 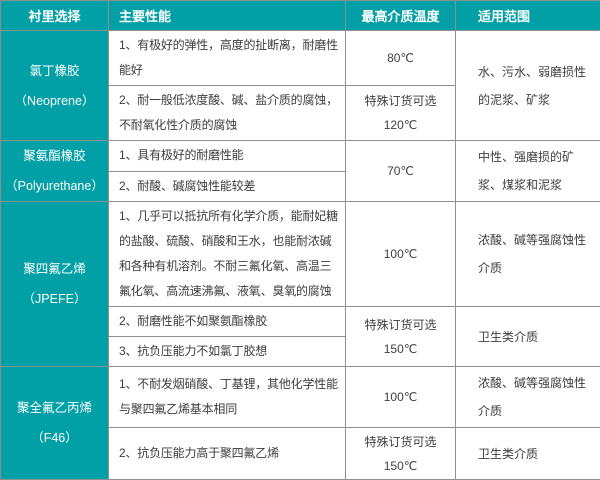 I want to click on application-cell: 水、污水、弱磨损性的泥浆、矿浆, so click(x=528, y=86).